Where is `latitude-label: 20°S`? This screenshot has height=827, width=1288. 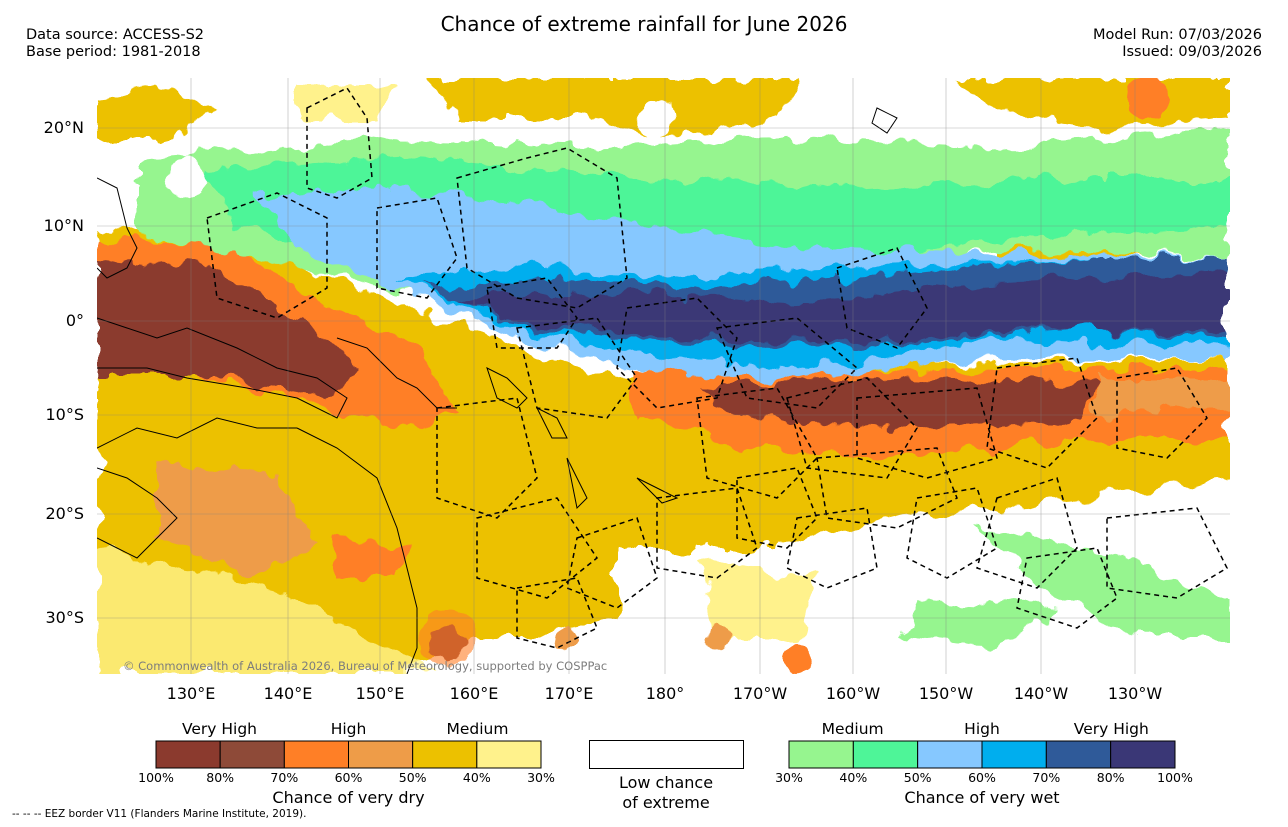 latitude-label: 20°S is located at coordinates (64, 513).